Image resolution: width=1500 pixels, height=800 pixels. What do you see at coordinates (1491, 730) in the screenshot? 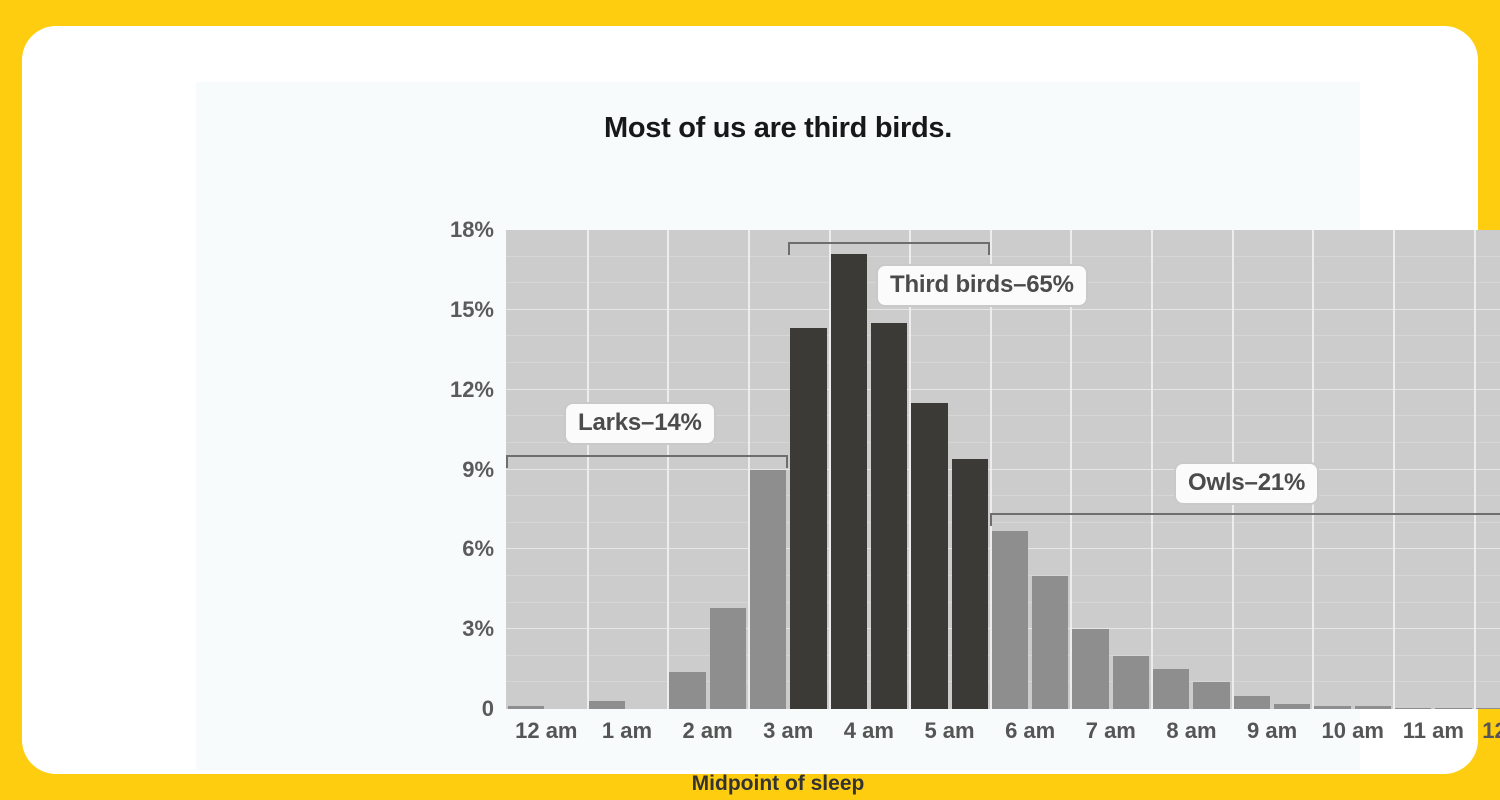
I see `x-tick-label: 12 pm` at bounding box center [1491, 730].